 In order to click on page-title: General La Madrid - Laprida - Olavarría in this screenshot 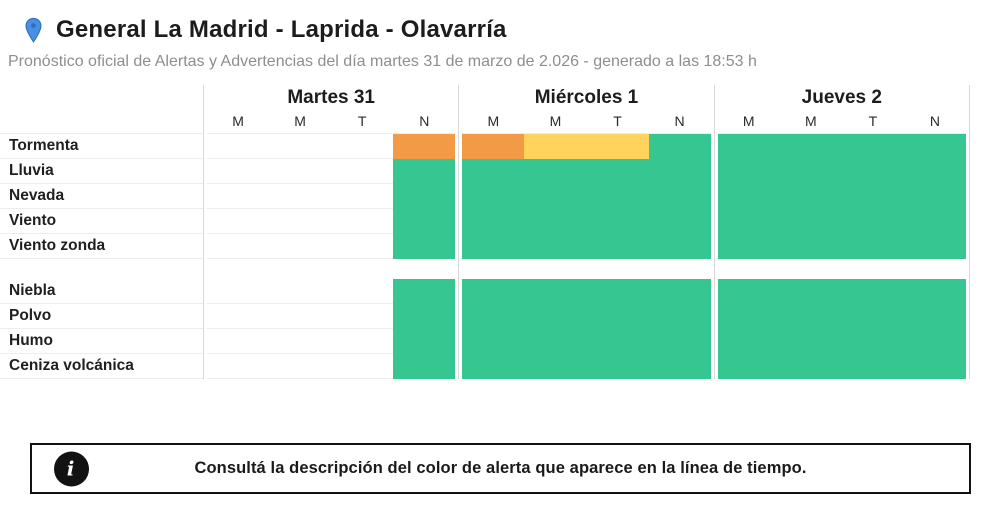, I will do `click(281, 29)`.